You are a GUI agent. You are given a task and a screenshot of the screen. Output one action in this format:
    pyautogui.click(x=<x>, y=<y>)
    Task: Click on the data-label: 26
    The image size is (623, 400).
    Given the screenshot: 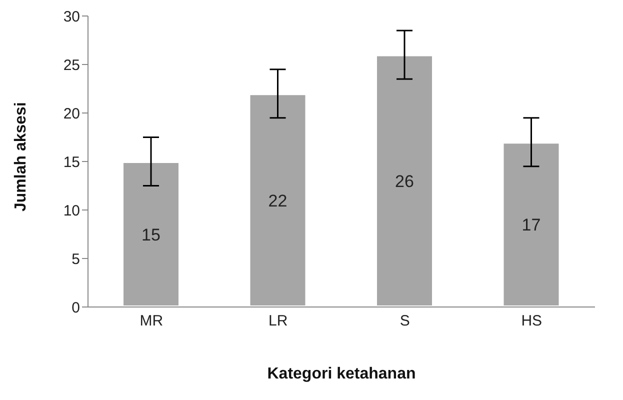 What is the action you would take?
    pyautogui.click(x=404, y=181)
    